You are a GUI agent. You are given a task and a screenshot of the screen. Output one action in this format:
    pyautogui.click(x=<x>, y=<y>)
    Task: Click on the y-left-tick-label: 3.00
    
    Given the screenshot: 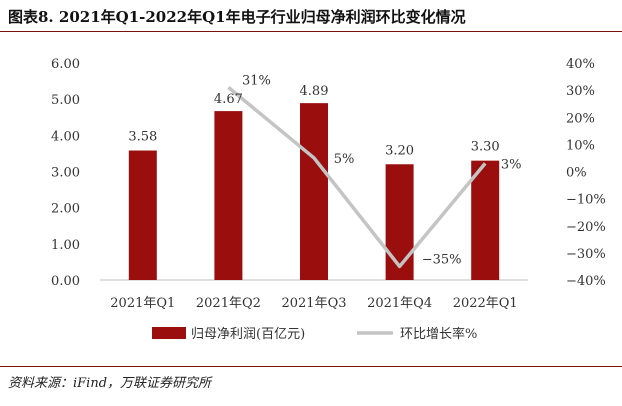 What is the action you would take?
    pyautogui.click(x=65, y=173)
    